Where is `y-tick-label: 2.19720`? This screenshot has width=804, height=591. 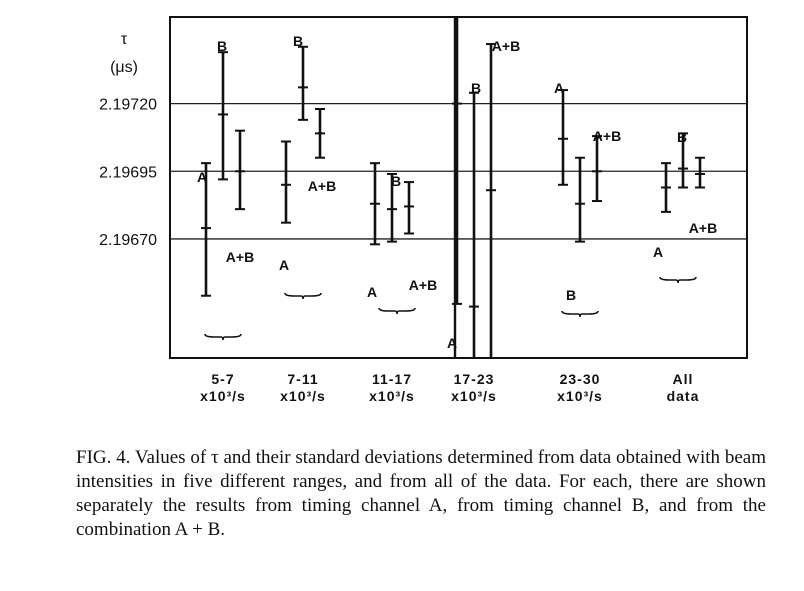
y-tick-label: 2.19720 is located at coordinates (128, 105).